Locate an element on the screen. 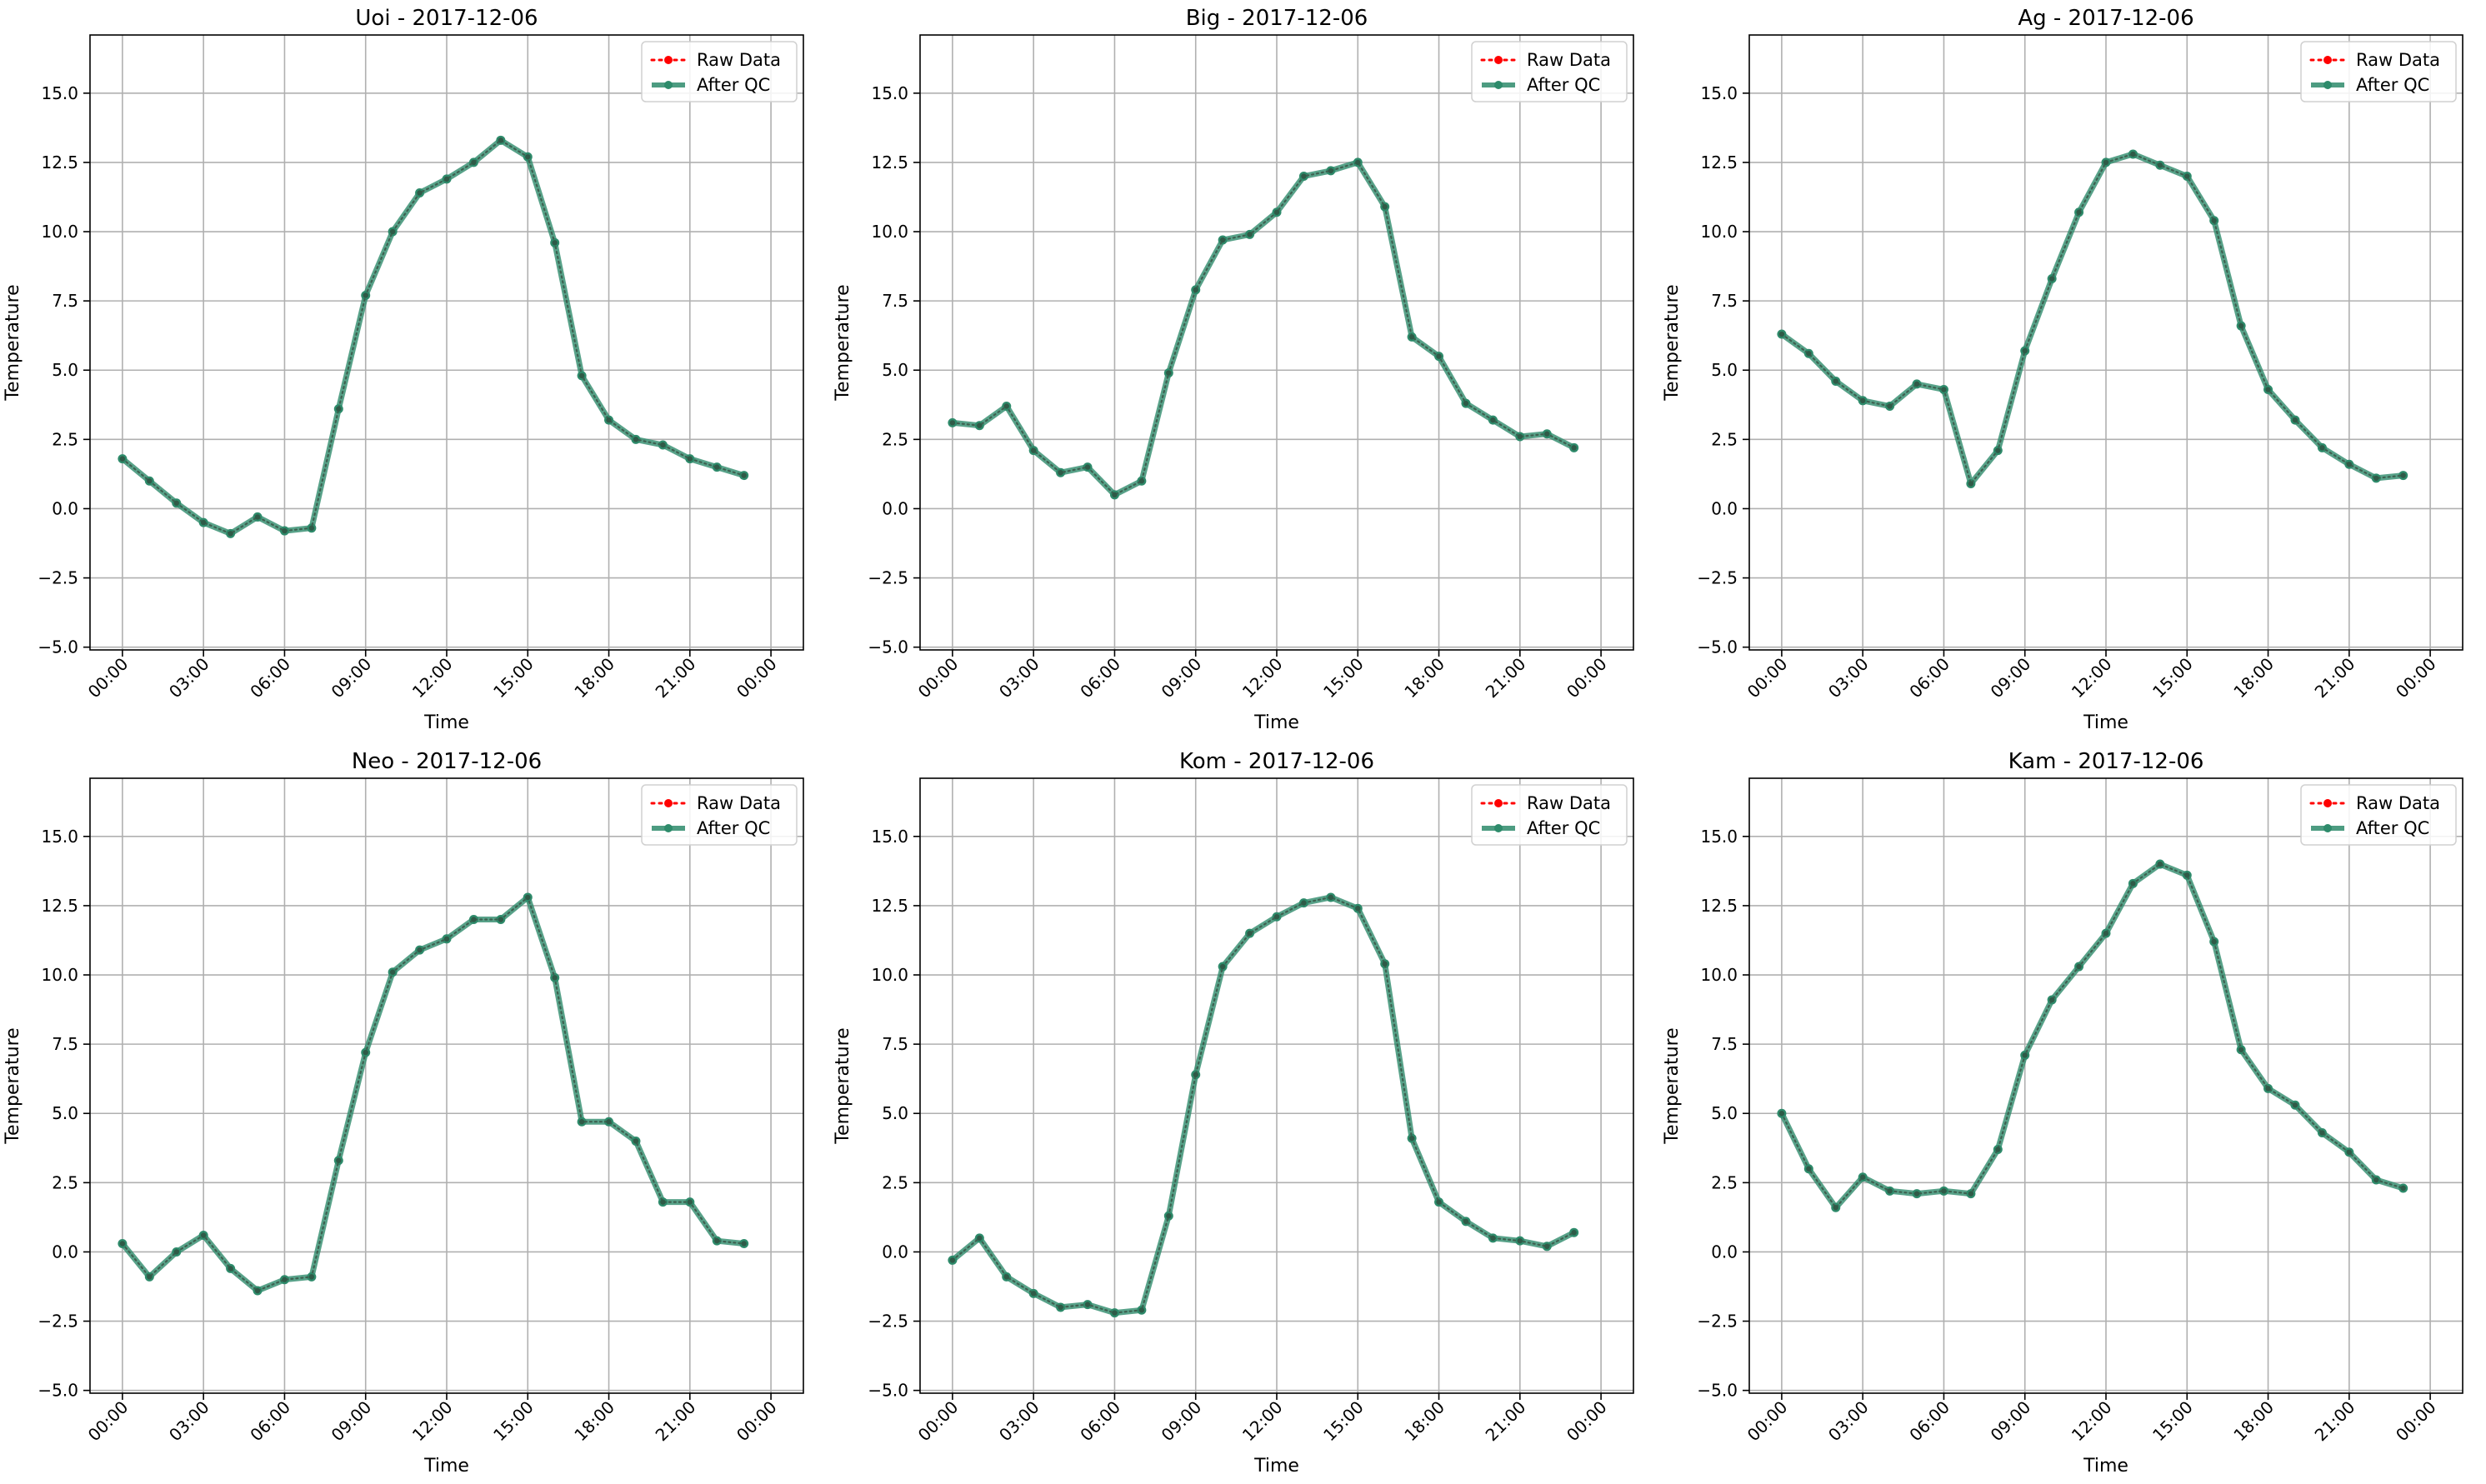 This screenshot has height=1484, width=2486. y-tick-label: 15.0 is located at coordinates (890, 93).